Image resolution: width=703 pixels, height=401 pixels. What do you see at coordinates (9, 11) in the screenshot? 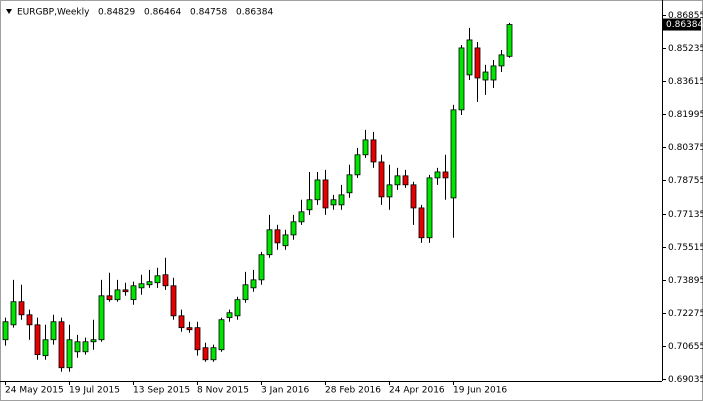
I see `menu-triangle` at bounding box center [9, 11].